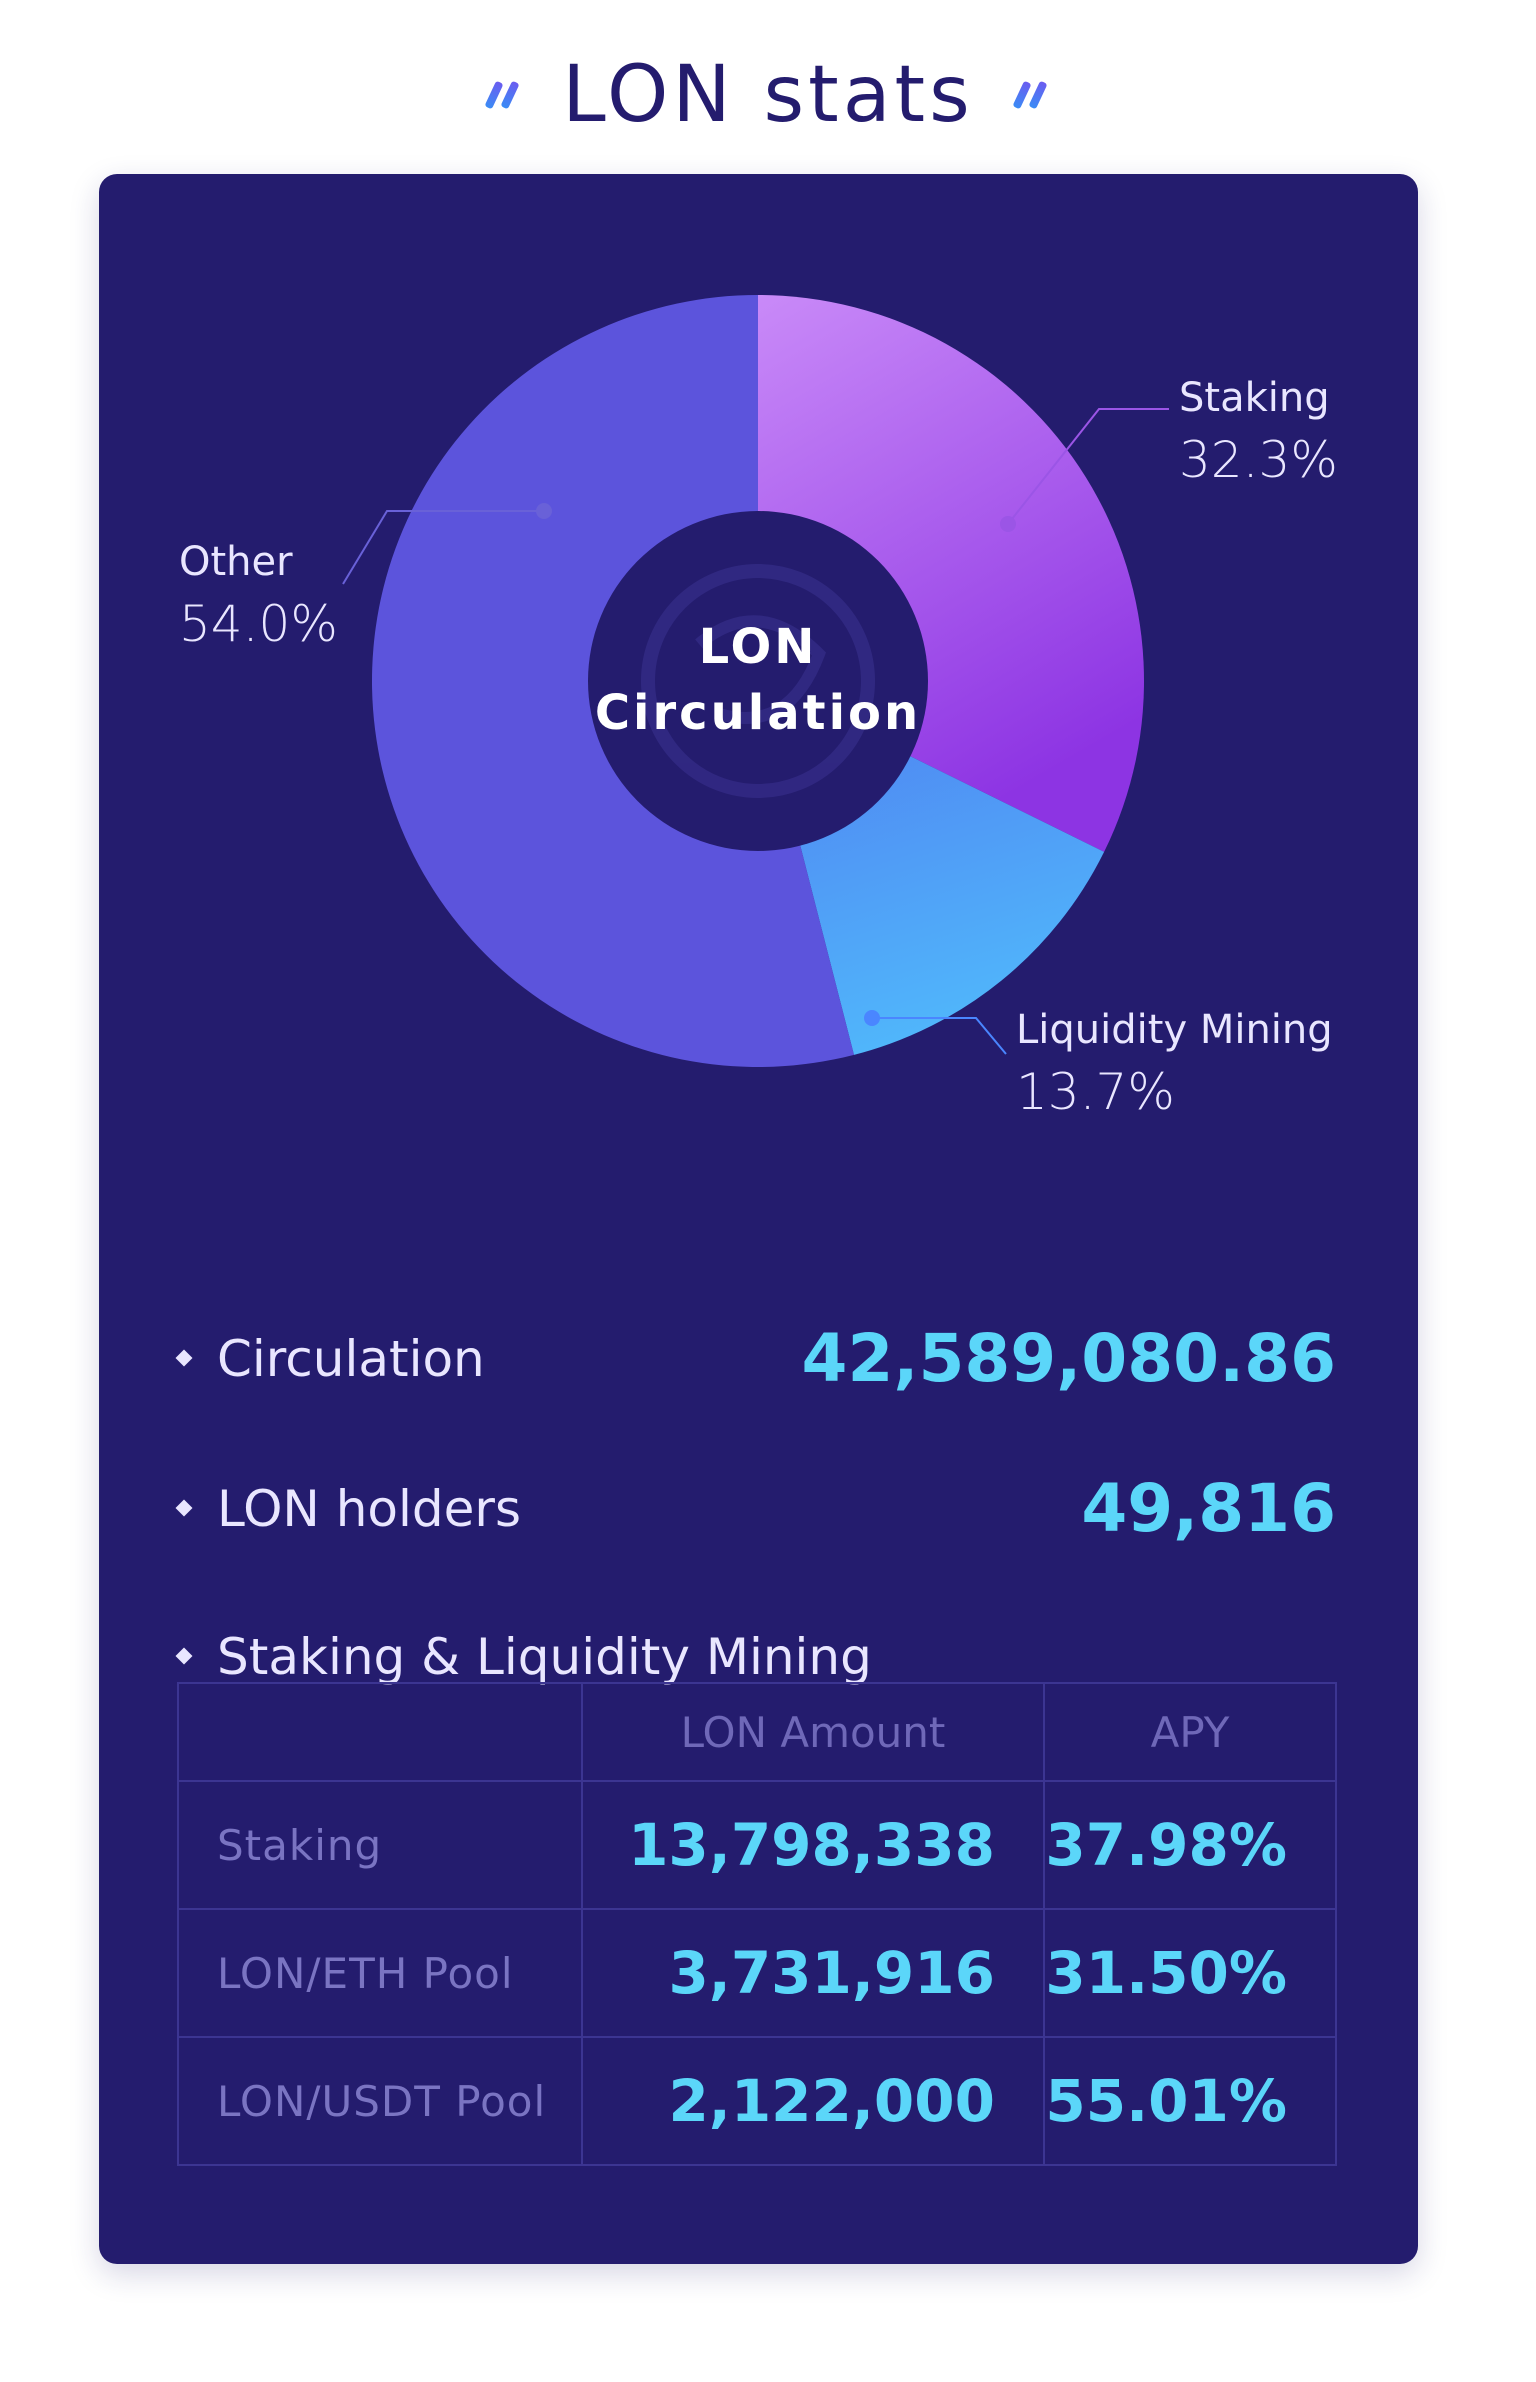  Describe the element at coordinates (1254, 398) in the screenshot. I see `slice-name-staking: Staking` at that location.